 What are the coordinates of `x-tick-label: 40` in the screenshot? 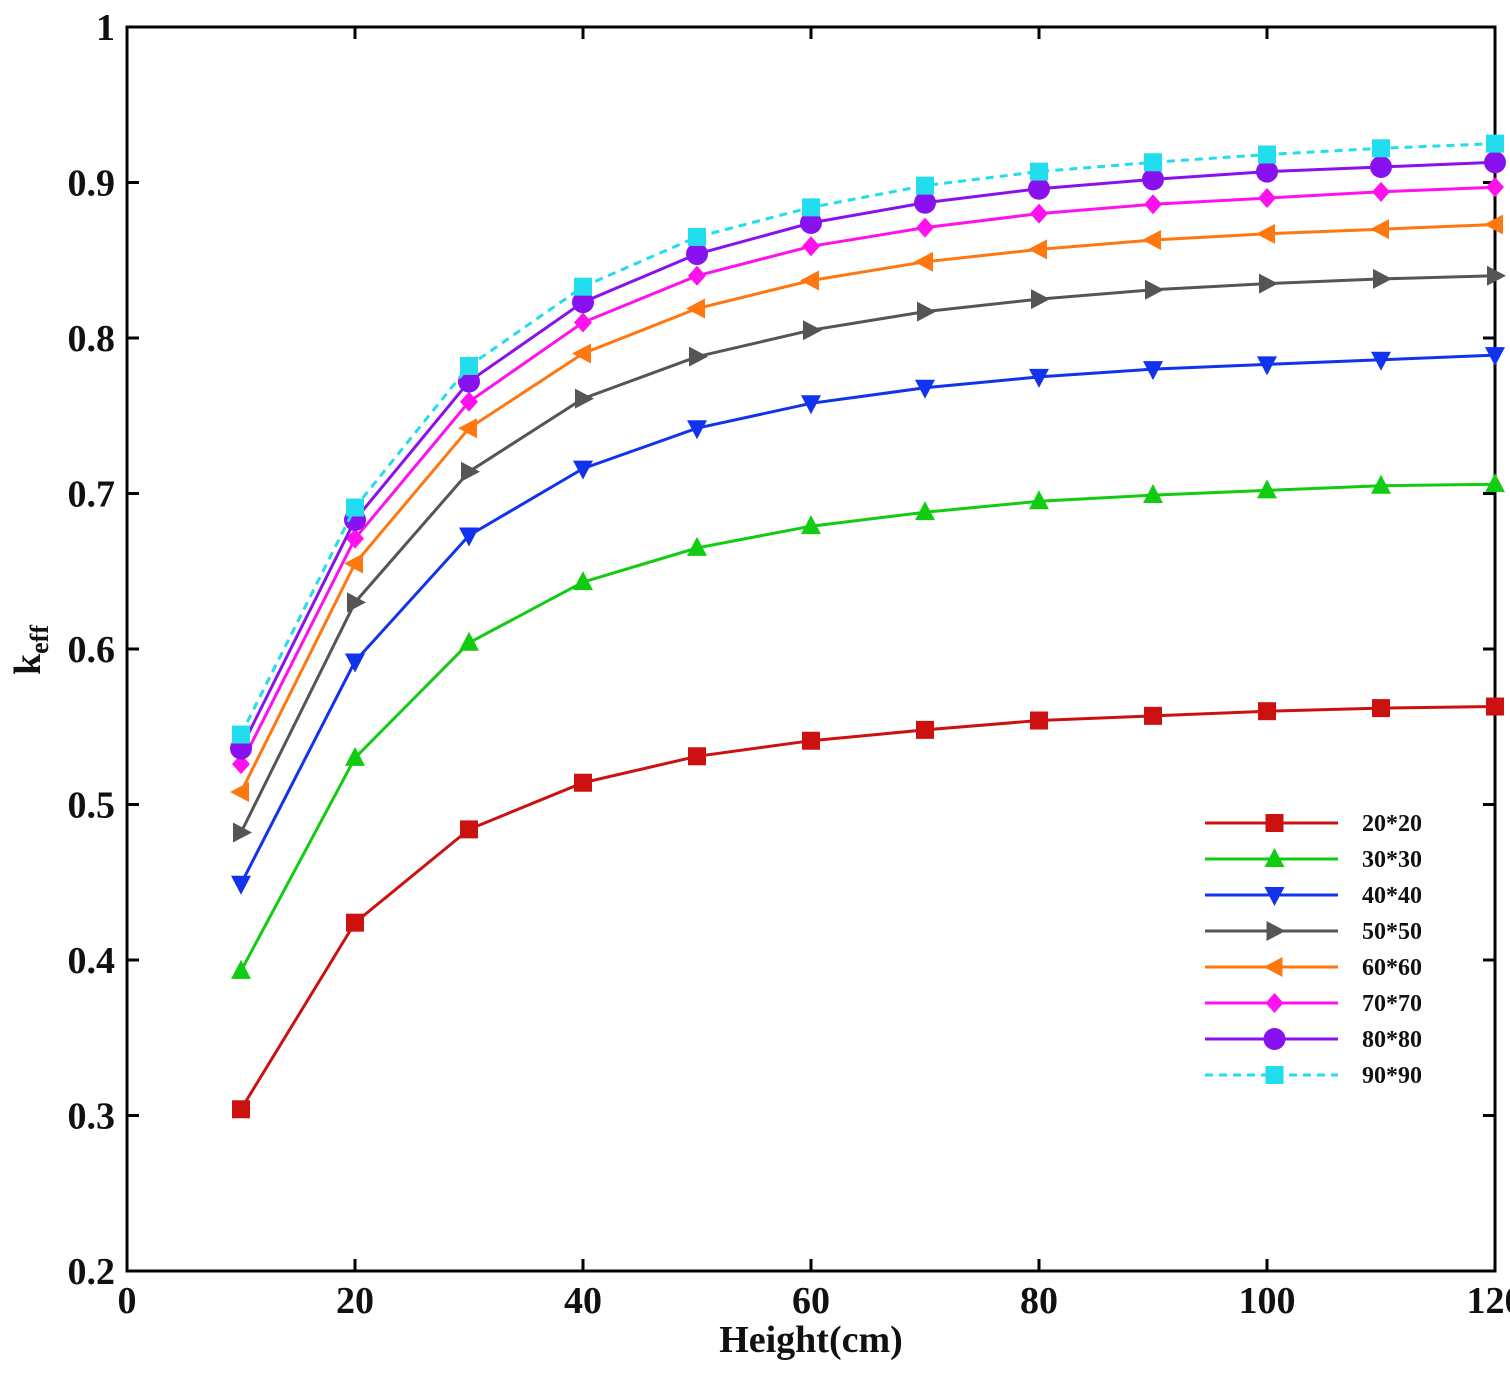 It's located at (583, 1301).